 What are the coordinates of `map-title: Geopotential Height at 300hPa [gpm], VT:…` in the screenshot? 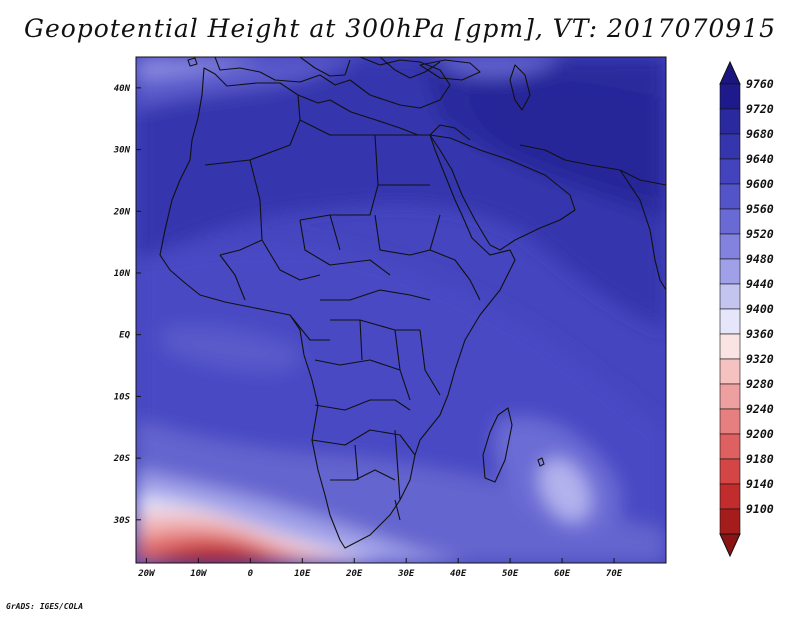 It's located at (400, 28).